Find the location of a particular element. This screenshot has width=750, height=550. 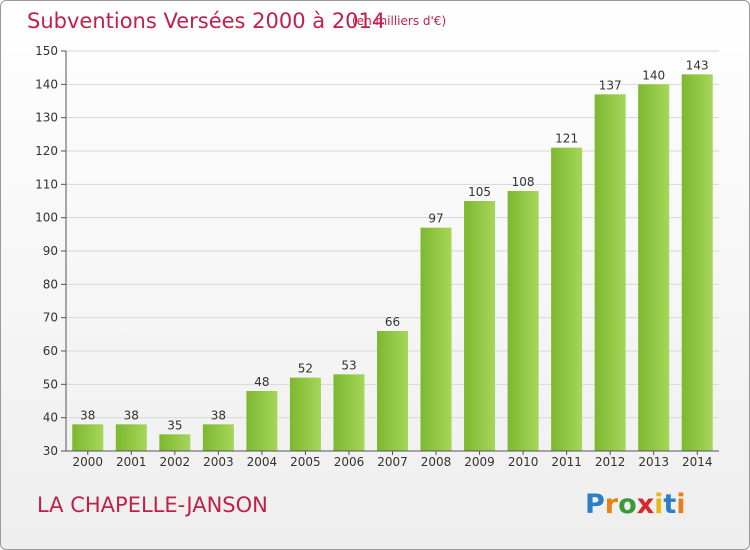

commune-name: LA CHAPELLE-JANSON is located at coordinates (152, 505).